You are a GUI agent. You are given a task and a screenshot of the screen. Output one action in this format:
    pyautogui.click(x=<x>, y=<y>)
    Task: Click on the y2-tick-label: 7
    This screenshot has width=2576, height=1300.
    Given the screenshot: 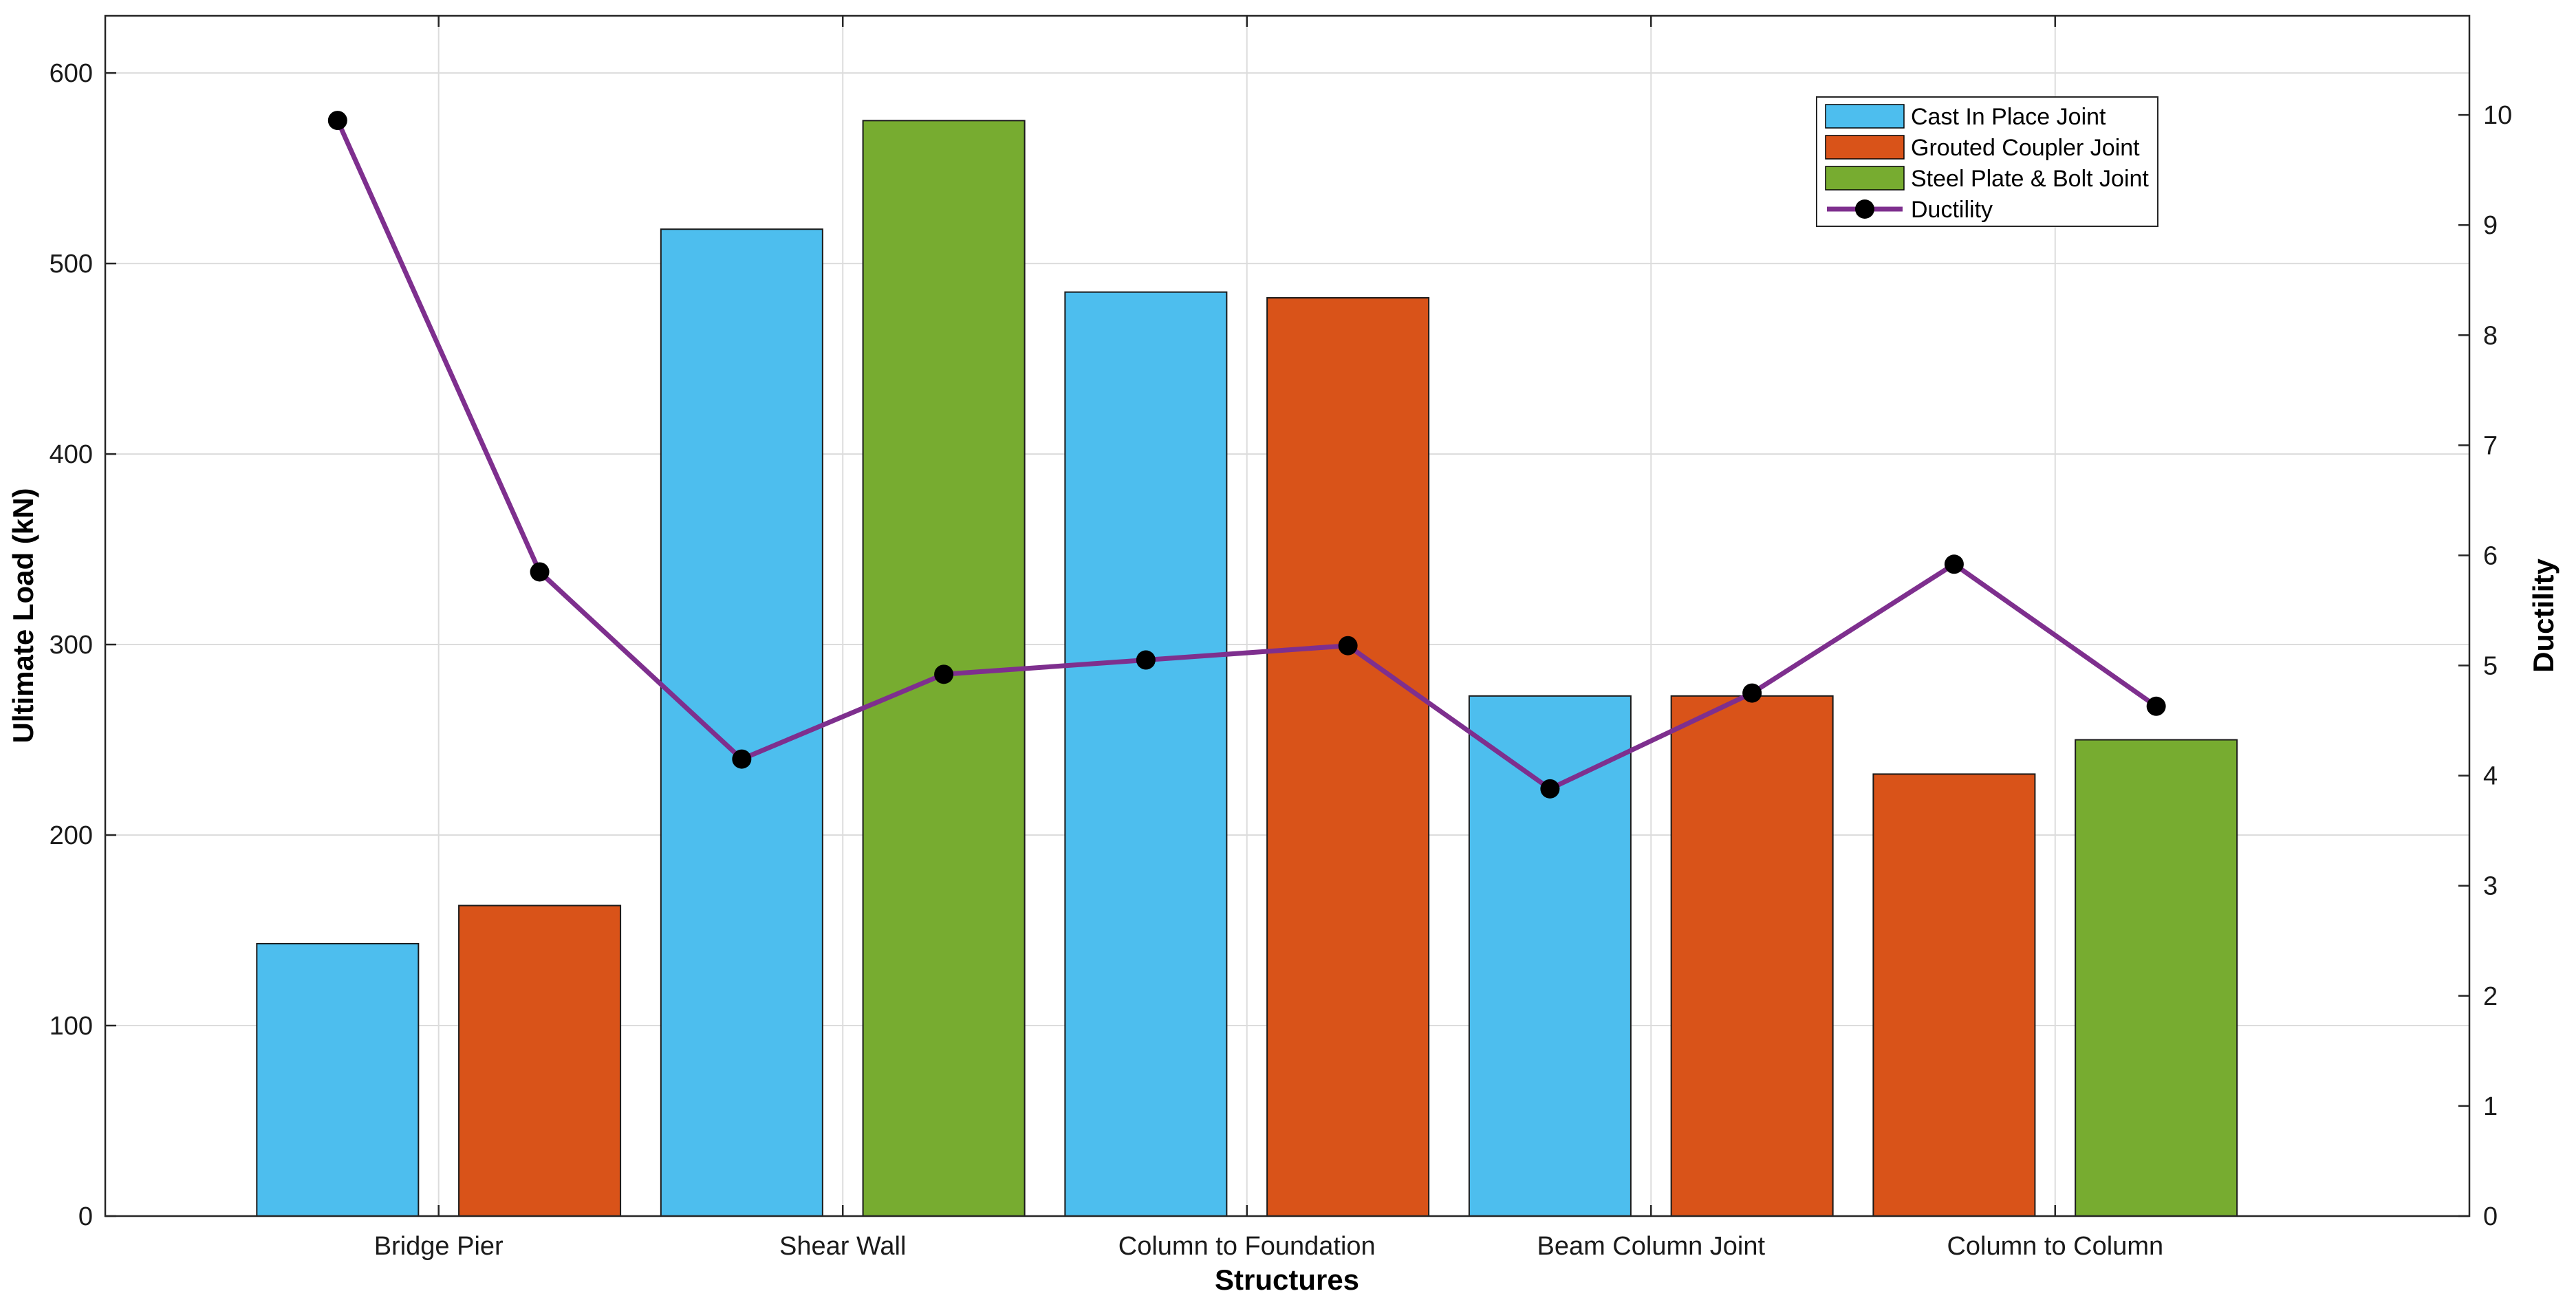 What is the action you would take?
    pyautogui.click(x=2490, y=445)
    